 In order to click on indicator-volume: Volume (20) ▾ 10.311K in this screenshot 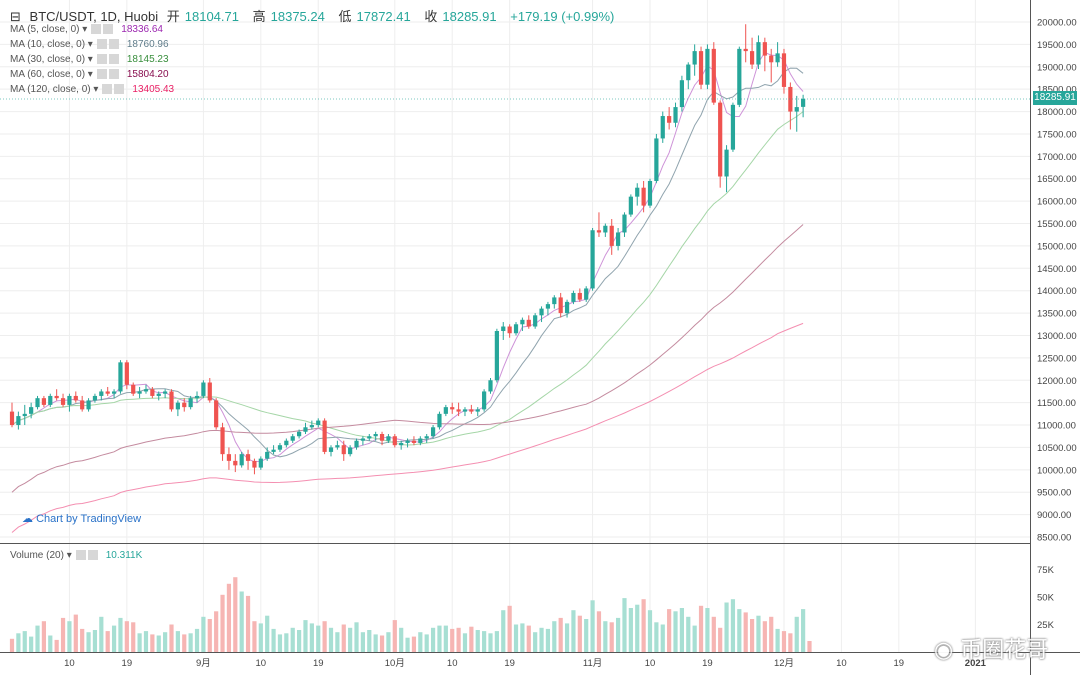, I will do `click(76, 555)`.